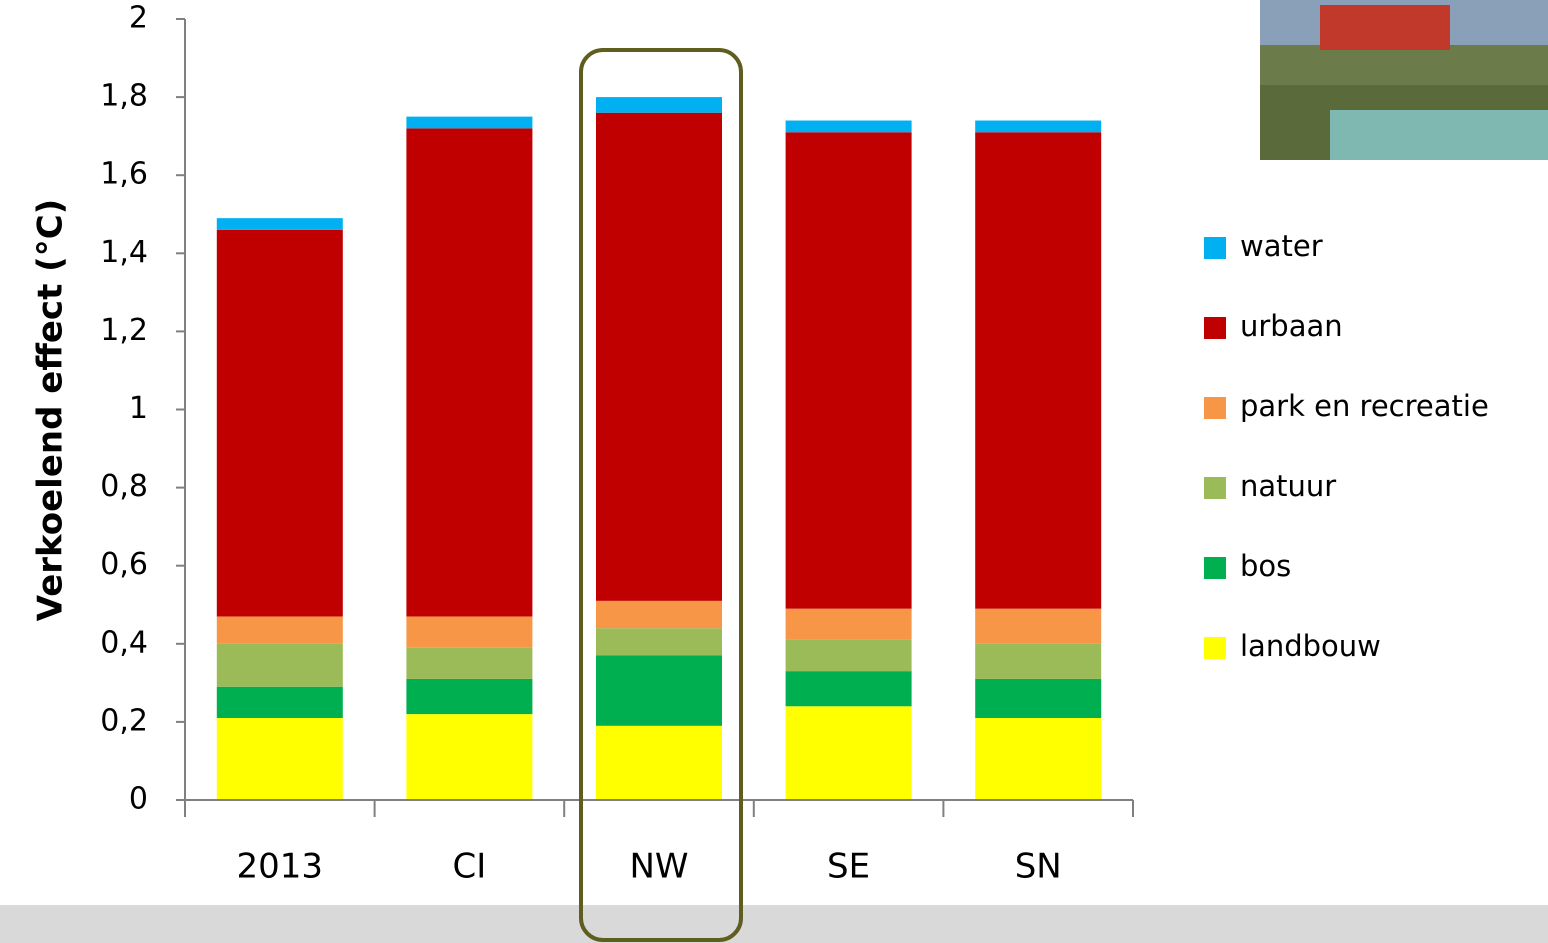 The image size is (1548, 943). I want to click on legend-label: urbaan, so click(1291, 326).